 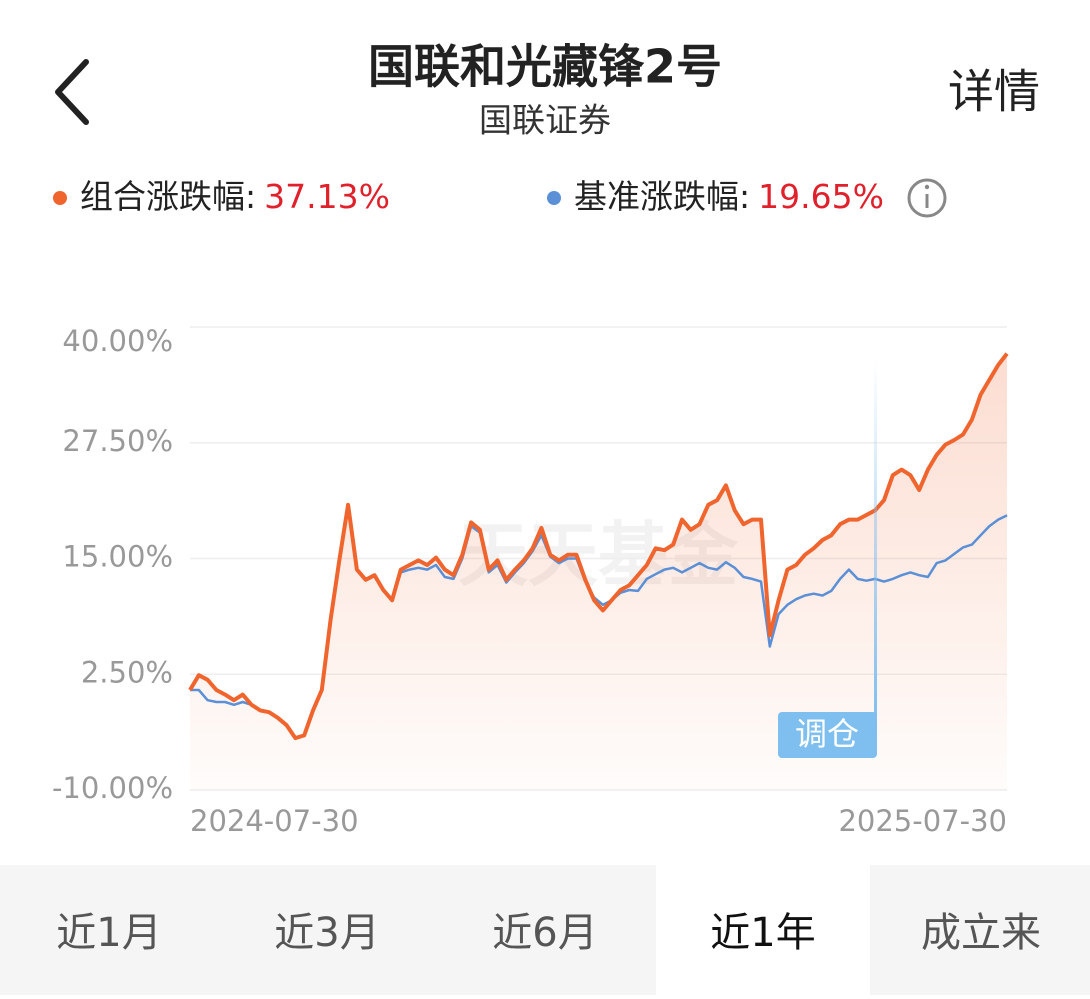 I want to click on tab: 近6月, so click(x=544, y=933).